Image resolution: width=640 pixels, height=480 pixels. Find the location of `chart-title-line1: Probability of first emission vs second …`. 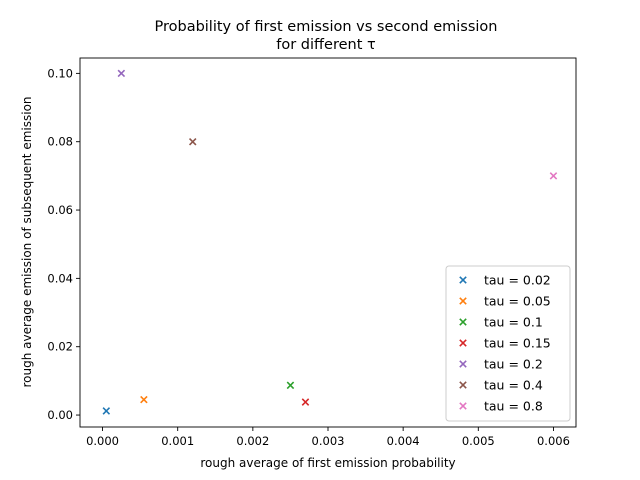

chart-title-line1: Probability of first emission vs second … is located at coordinates (325, 27).